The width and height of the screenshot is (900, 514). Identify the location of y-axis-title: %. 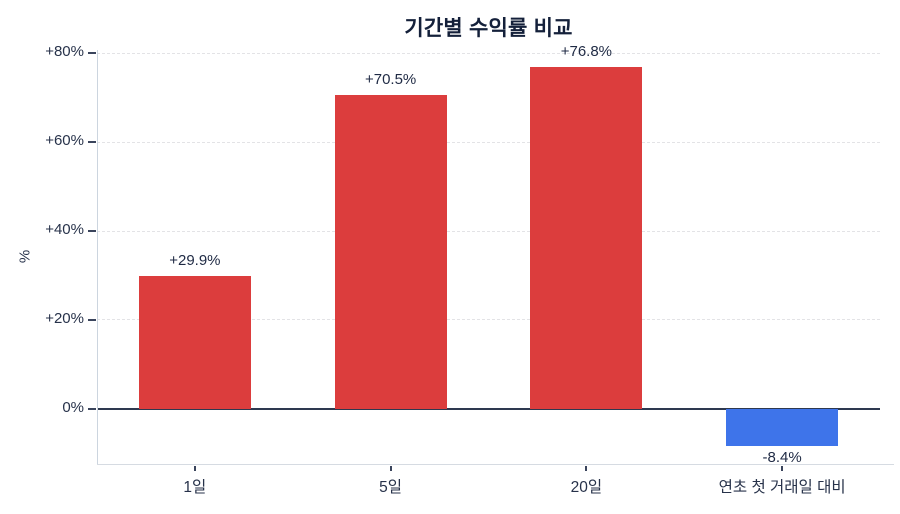
(25, 256).